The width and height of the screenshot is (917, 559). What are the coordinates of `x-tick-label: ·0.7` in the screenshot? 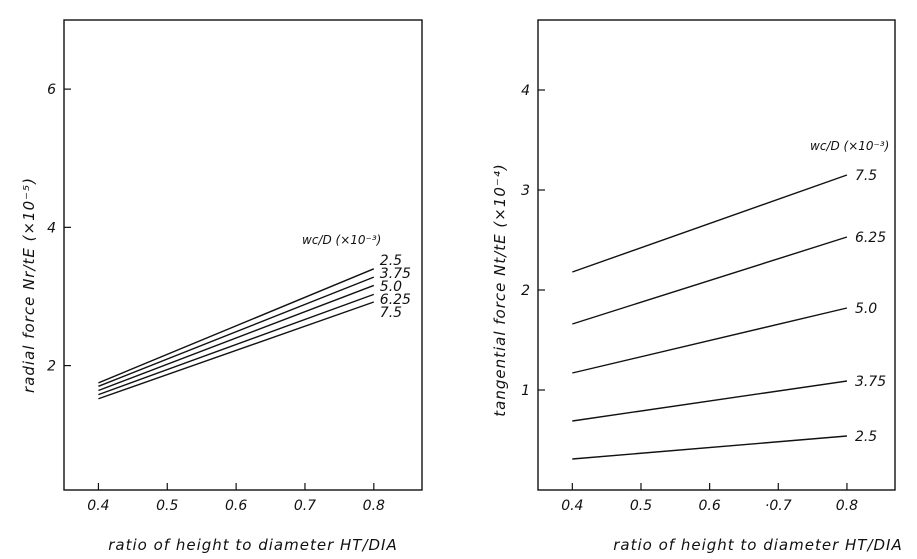 It's located at (778, 506).